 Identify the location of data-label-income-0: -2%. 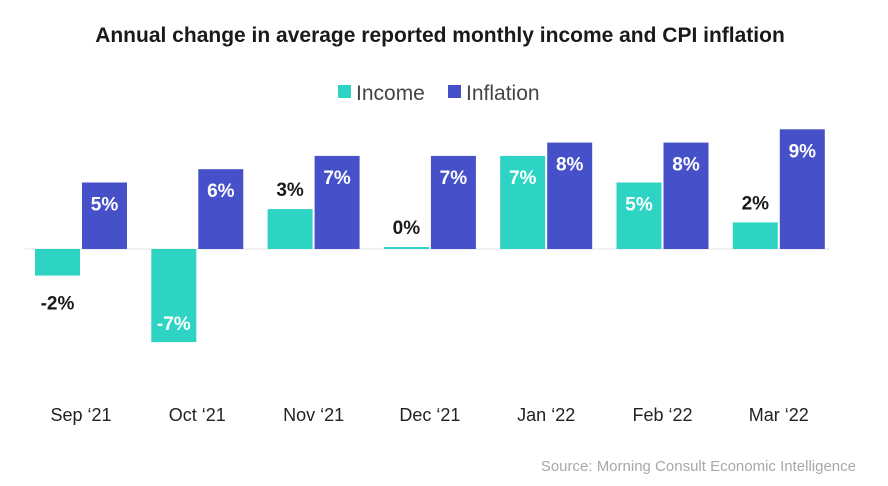
(58, 304).